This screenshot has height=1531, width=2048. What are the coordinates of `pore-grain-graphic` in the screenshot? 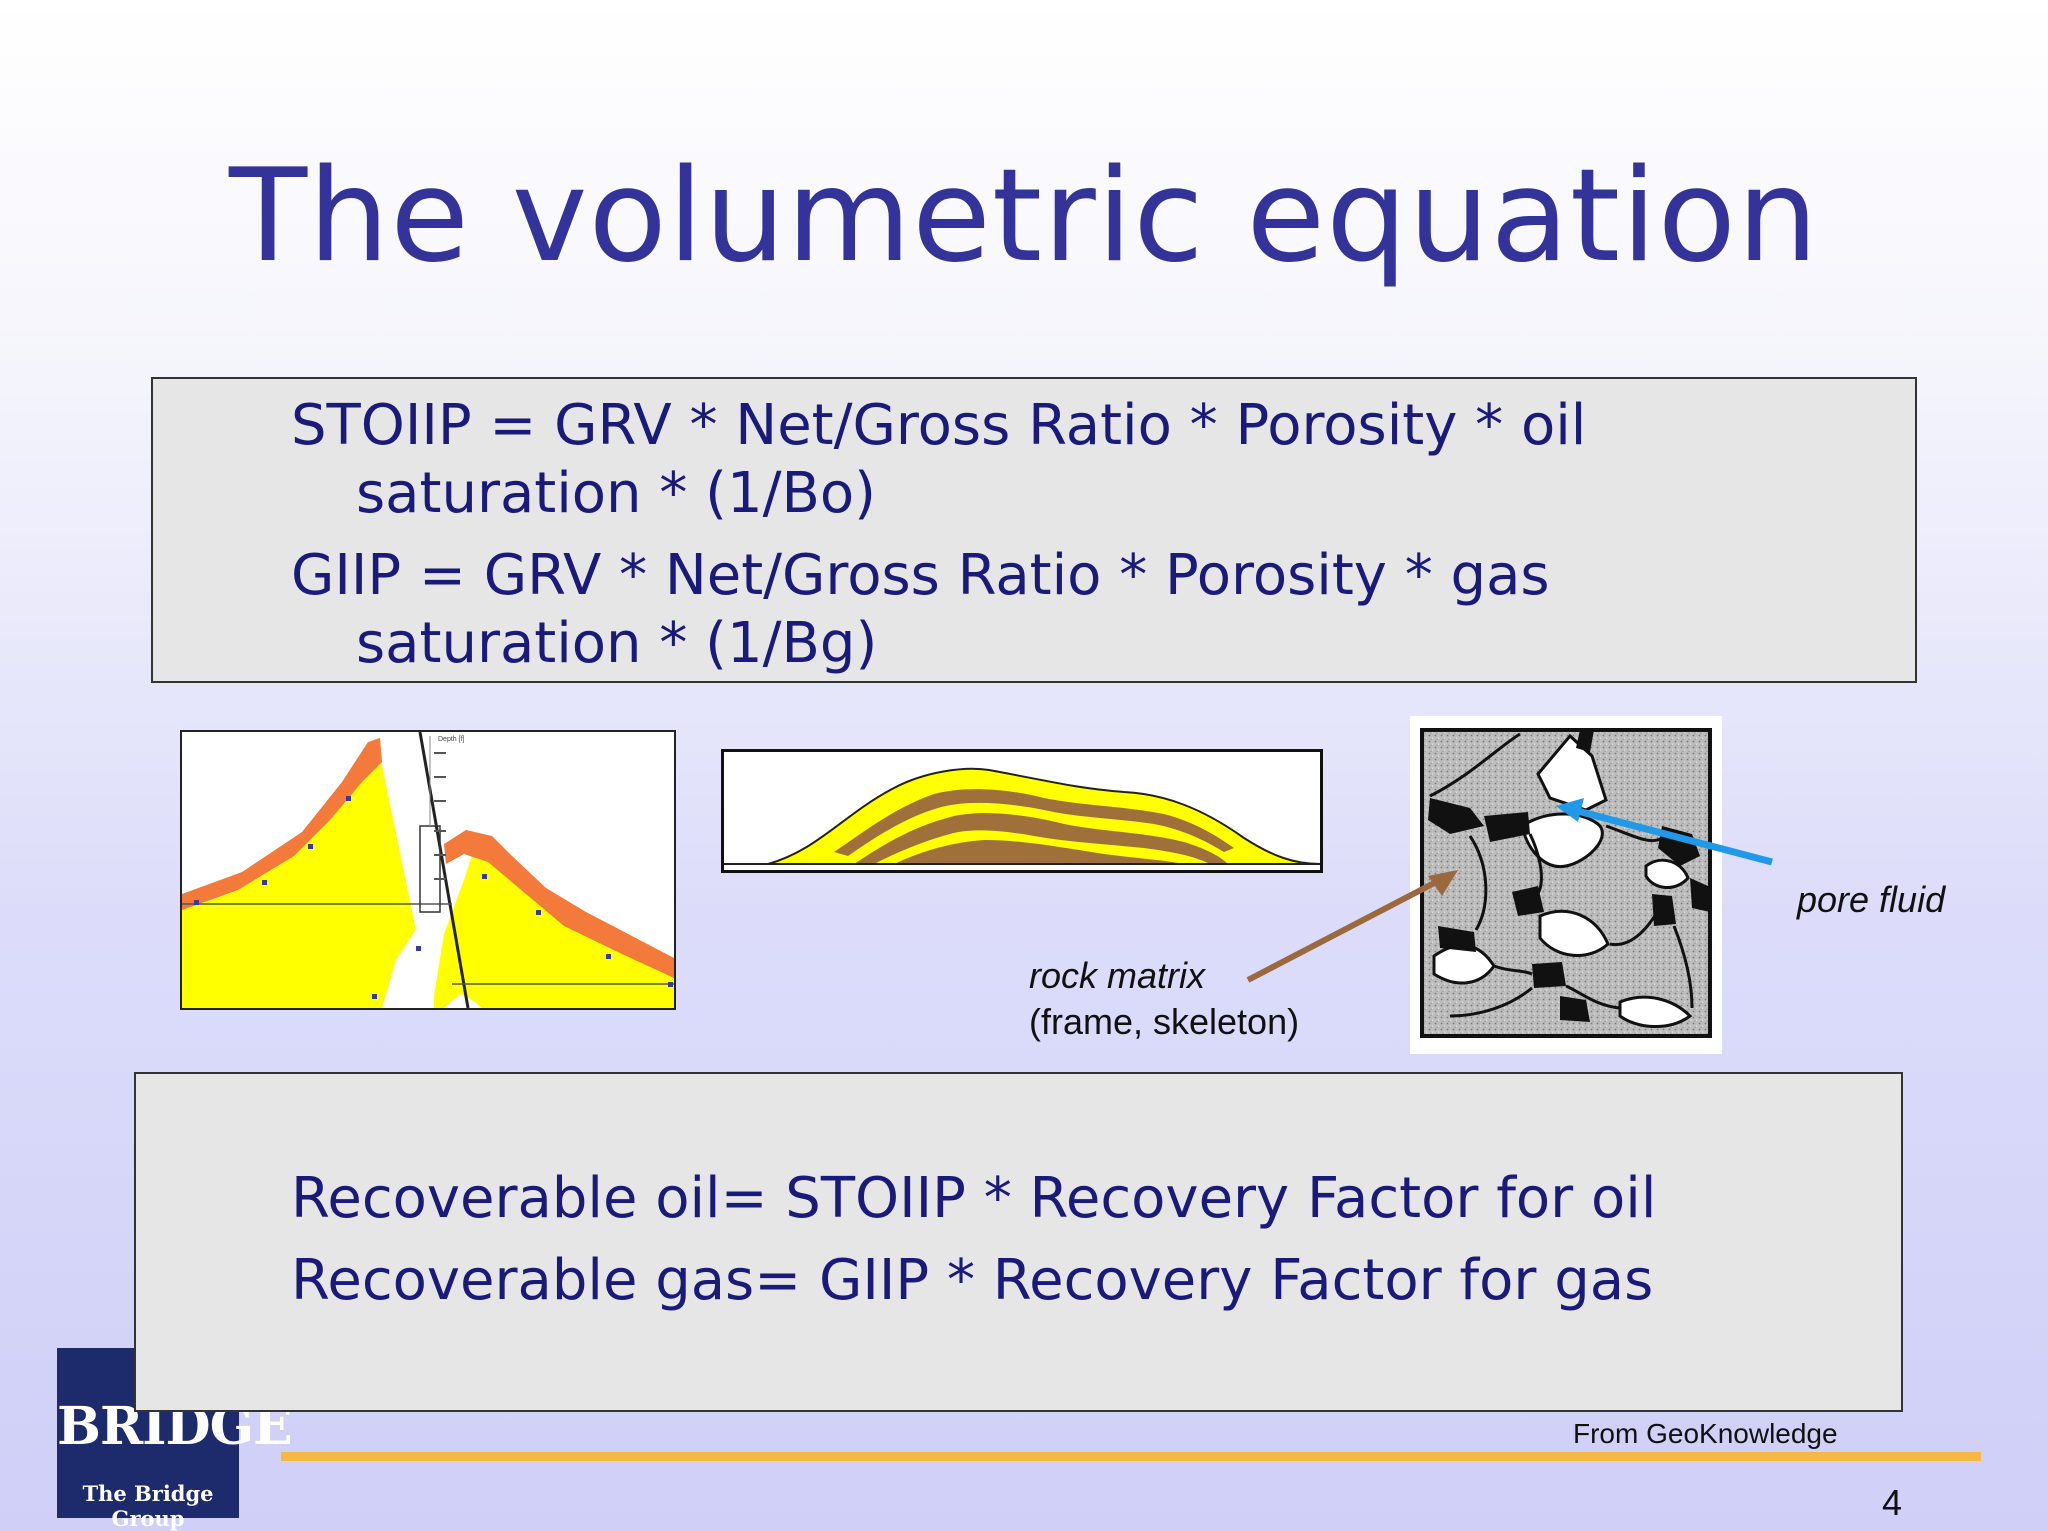 It's located at (1566, 883).